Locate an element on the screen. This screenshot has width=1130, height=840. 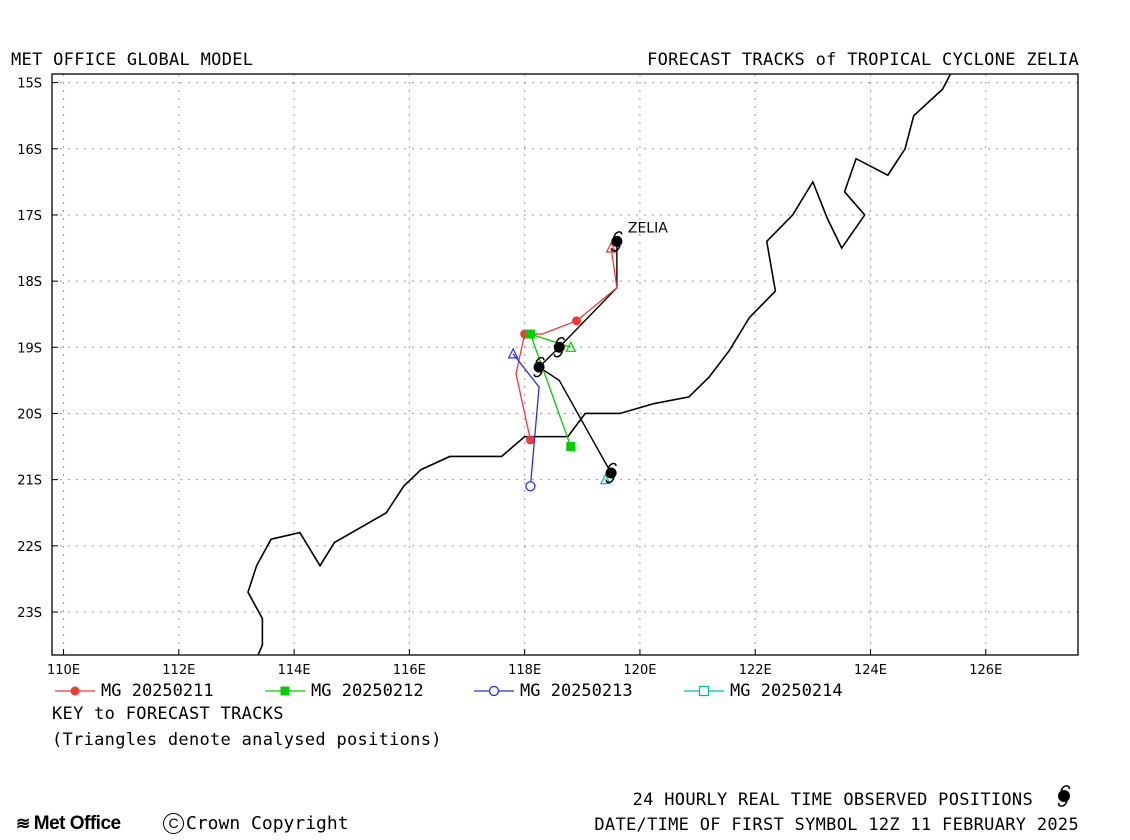
cyclone-symbol-icon is located at coordinates (1064, 796).